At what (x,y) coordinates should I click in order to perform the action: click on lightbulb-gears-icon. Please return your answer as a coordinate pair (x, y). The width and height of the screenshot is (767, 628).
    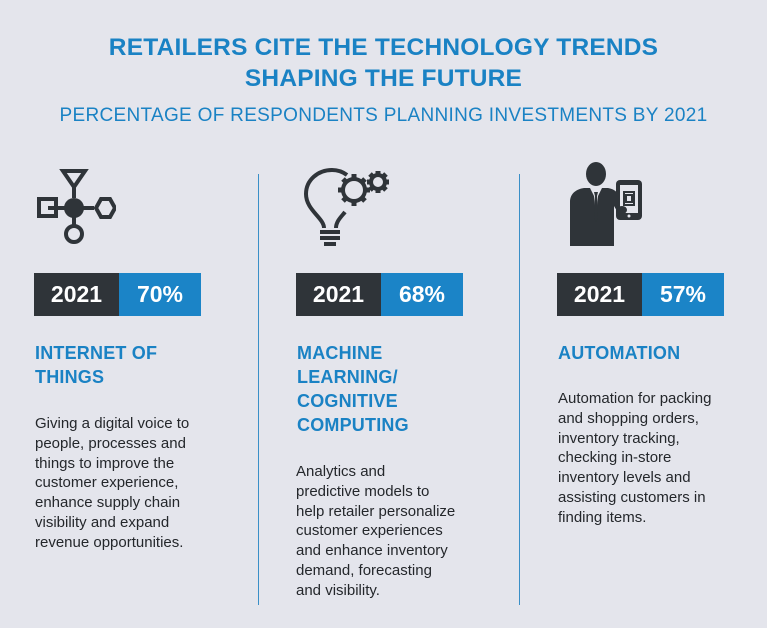
    Looking at the image, I should click on (346, 206).